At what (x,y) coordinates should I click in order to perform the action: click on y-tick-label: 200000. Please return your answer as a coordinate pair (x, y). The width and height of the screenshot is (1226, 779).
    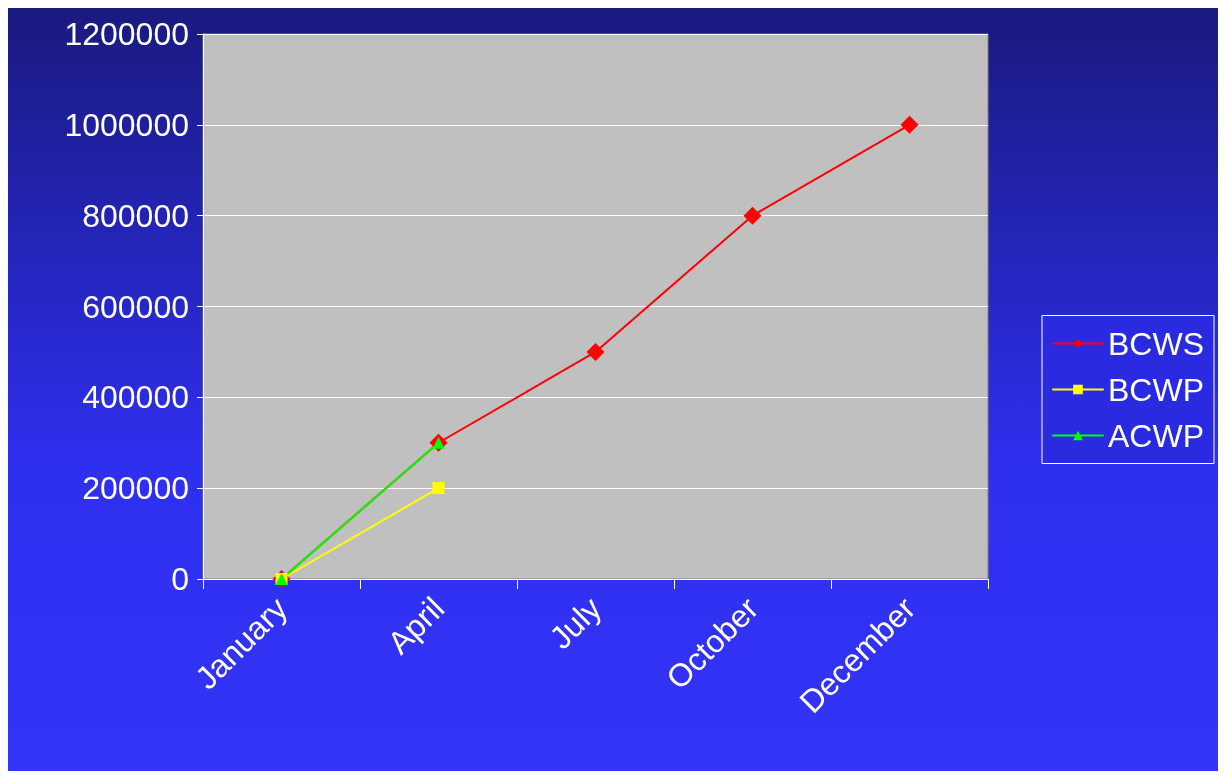
    Looking at the image, I should click on (135, 488).